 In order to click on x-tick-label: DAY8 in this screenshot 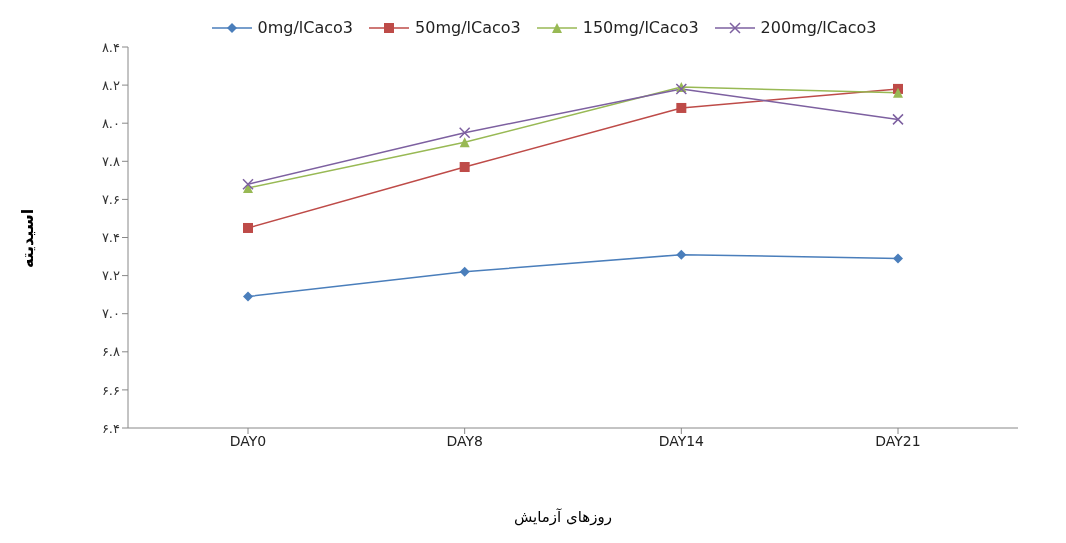, I will do `click(464, 440)`.